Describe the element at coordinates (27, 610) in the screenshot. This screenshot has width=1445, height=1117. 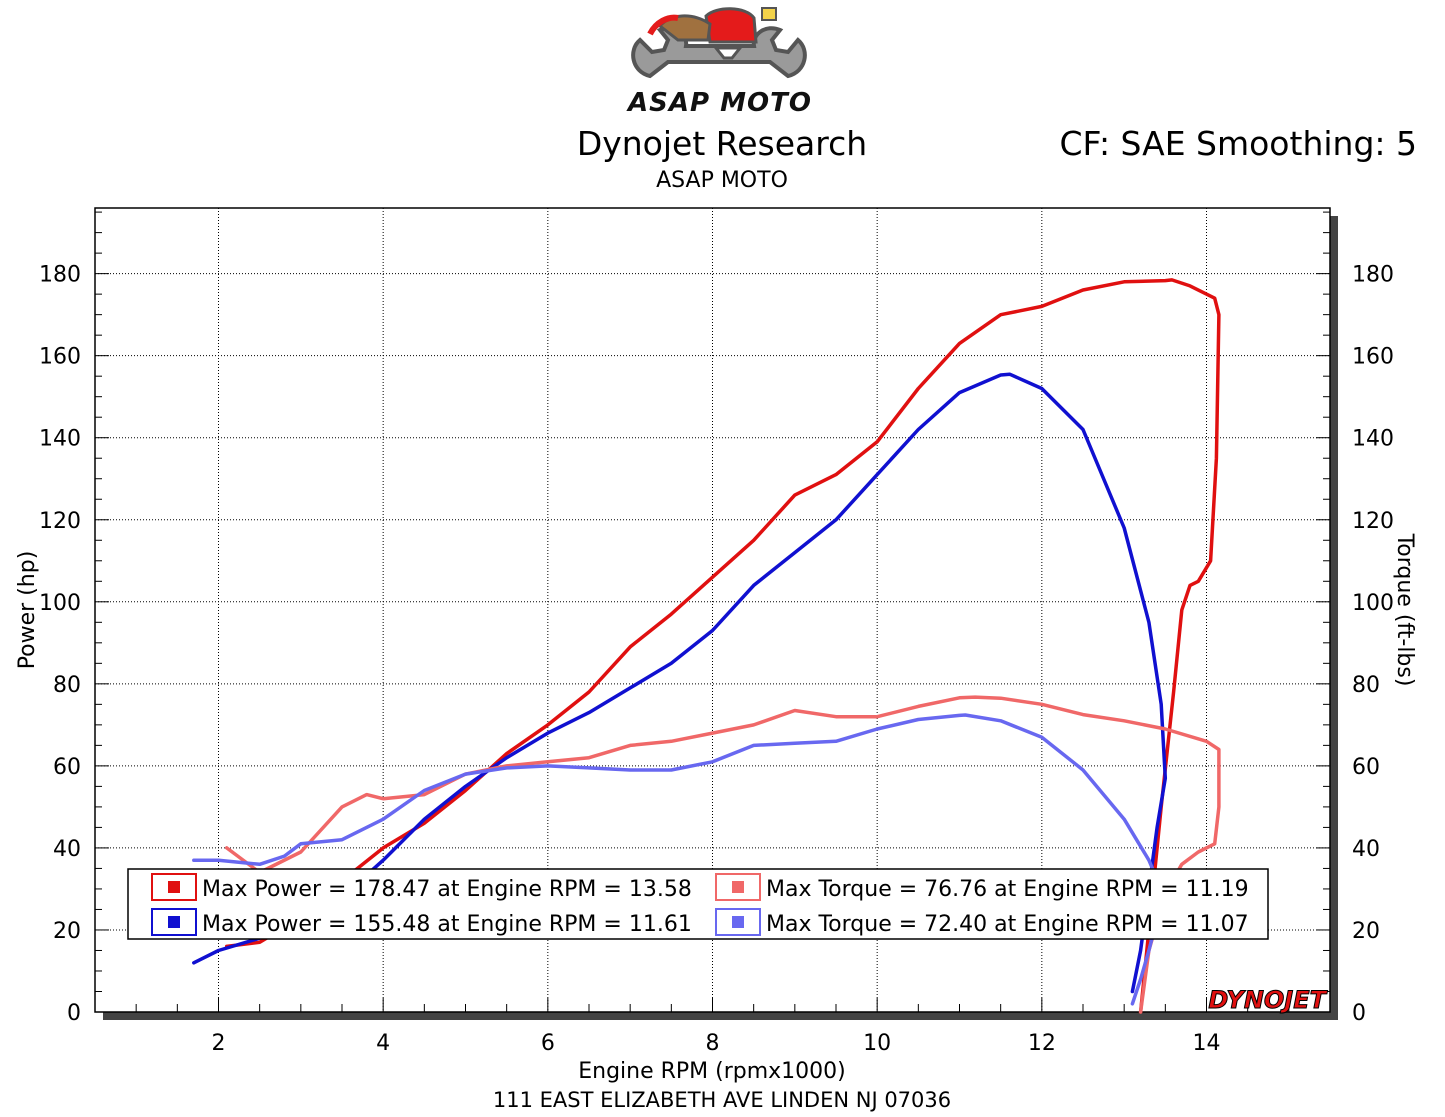
I see `y-axis-label: Power (hp)` at that location.